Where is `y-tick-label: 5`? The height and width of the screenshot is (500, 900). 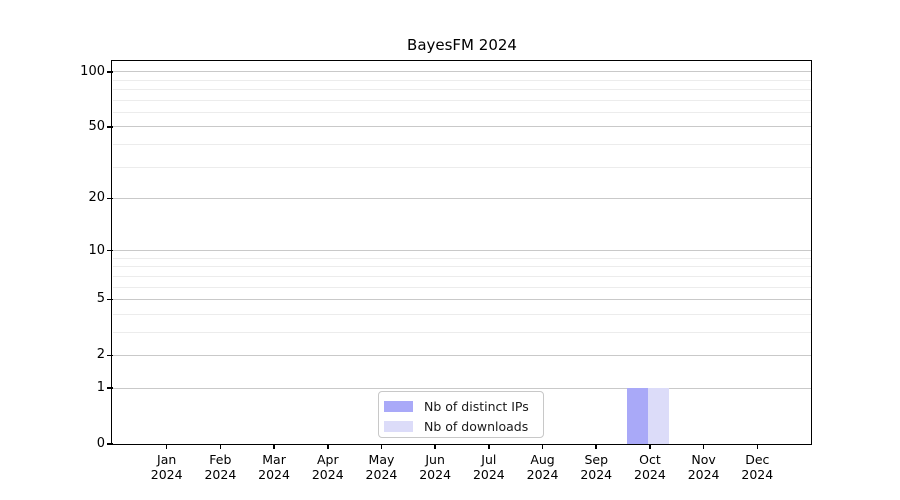
y-tick-label: 5 is located at coordinates (100, 299).